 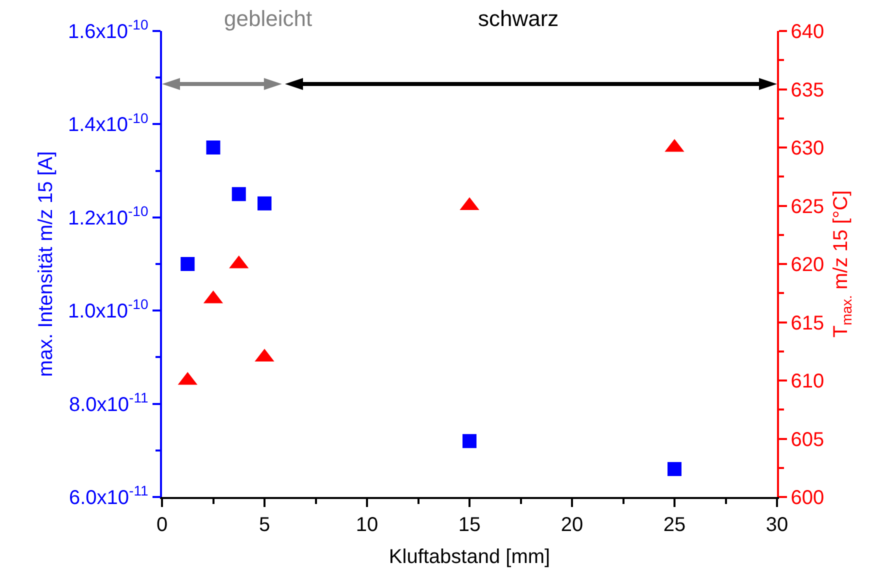 What do you see at coordinates (108, 29) in the screenshot?
I see `y-tick-label: 1.6x10$^{-10}$` at bounding box center [108, 29].